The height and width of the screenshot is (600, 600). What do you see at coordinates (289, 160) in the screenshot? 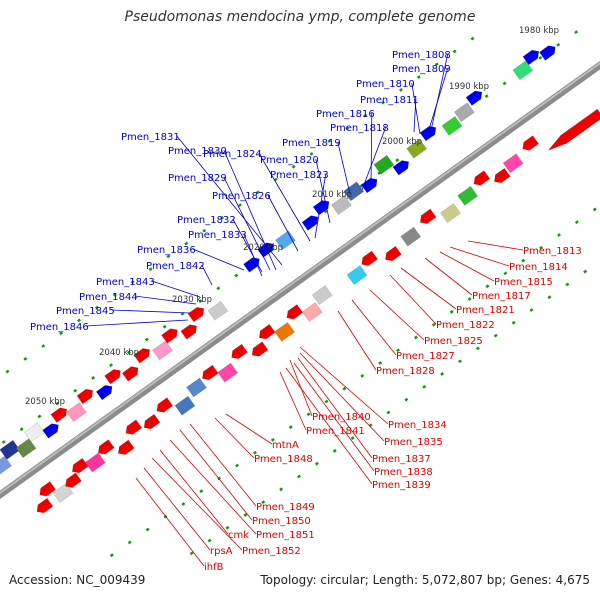
I see `gene-label: Pmen_1820` at bounding box center [289, 160].